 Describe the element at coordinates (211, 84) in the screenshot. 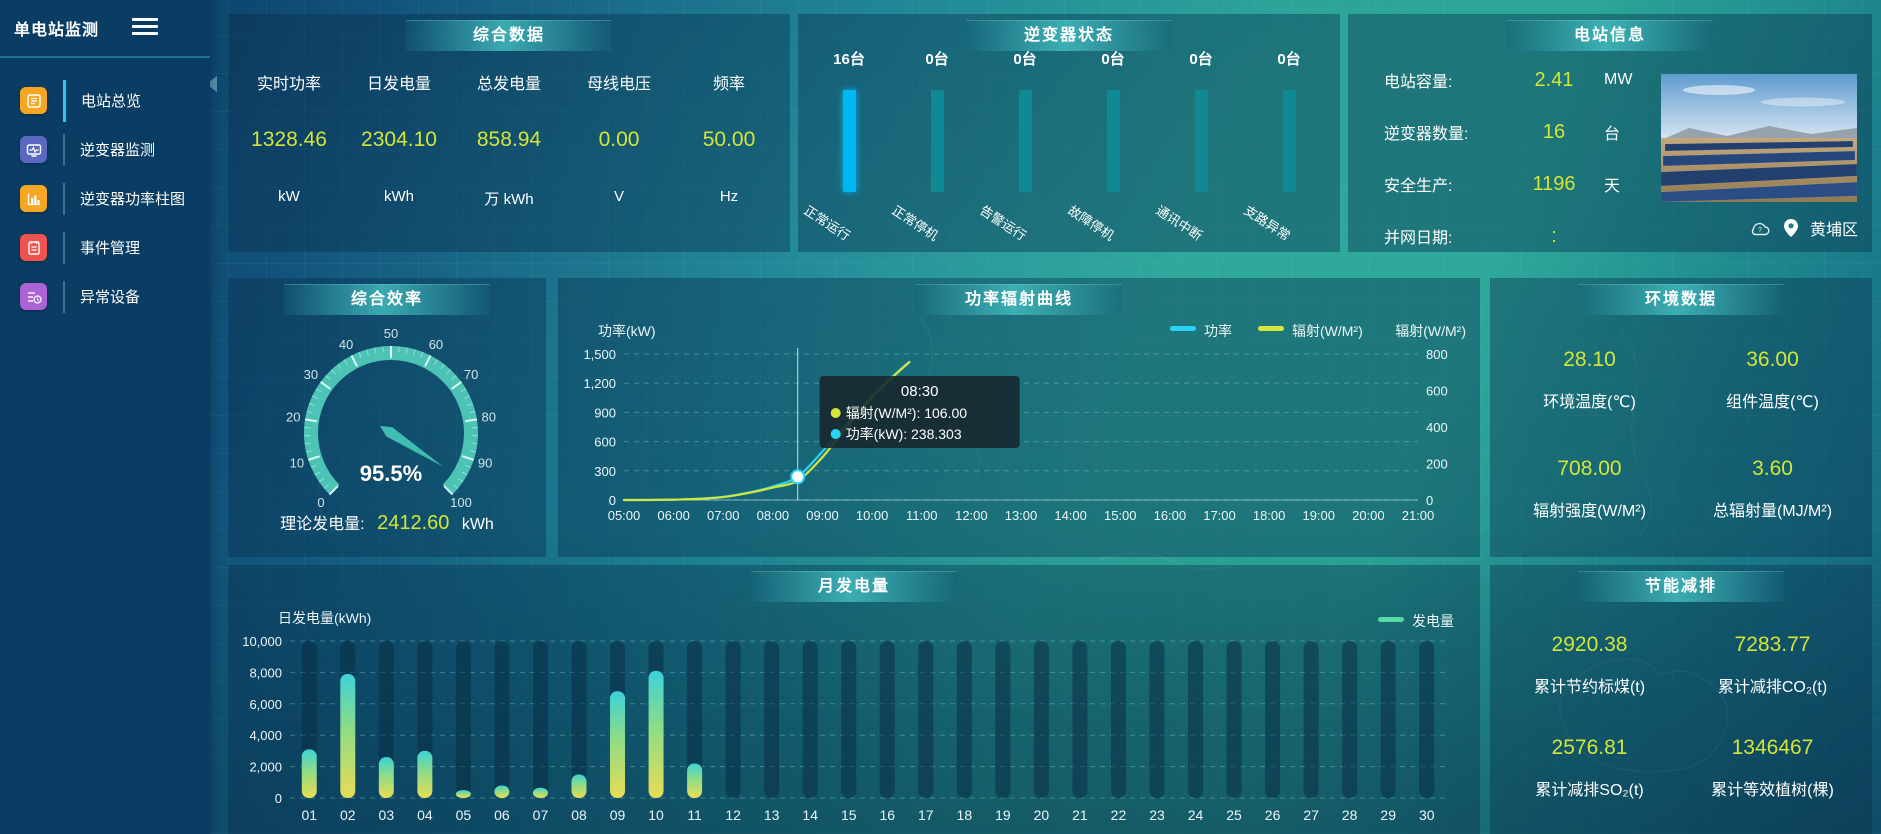

I see `panel-collapse-arrow-icon` at that location.